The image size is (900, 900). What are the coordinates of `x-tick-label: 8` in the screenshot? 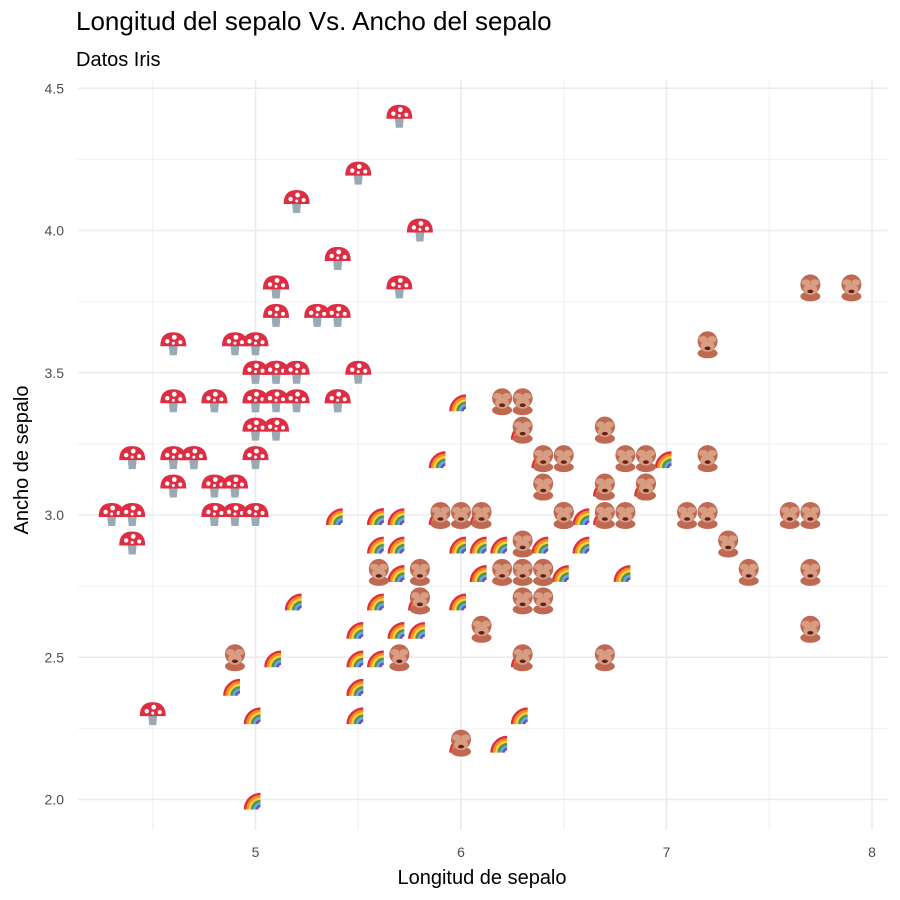 It's located at (872, 852).